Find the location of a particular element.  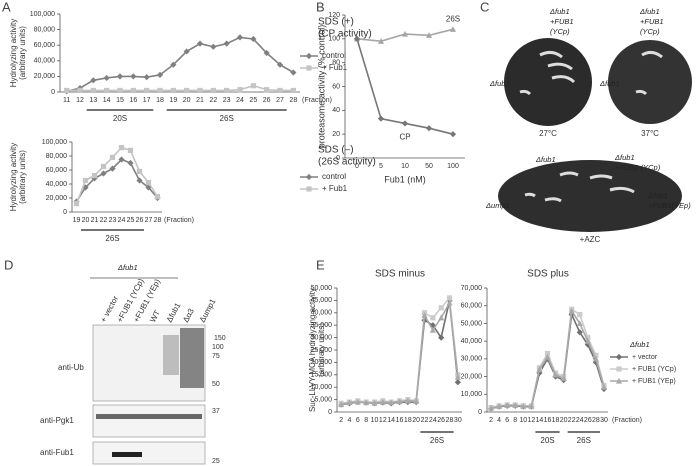

y-axis-label: (arbitrary units) is located at coordinates (22, 53).